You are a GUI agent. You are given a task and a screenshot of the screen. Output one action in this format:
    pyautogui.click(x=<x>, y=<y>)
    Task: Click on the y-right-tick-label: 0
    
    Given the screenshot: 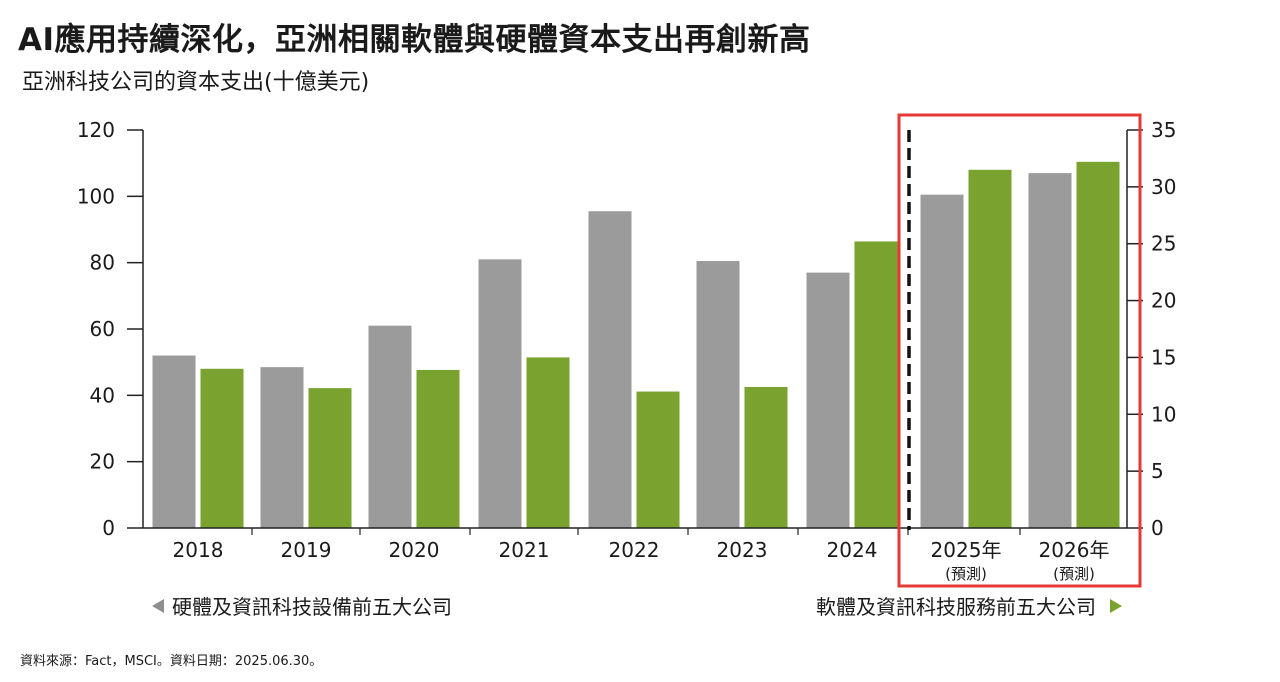 What is the action you would take?
    pyautogui.click(x=1157, y=528)
    